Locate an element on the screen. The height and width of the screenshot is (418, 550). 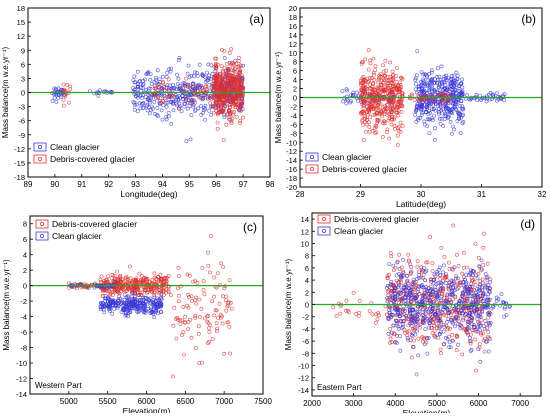
legend-marker is located at coordinates (42, 236).